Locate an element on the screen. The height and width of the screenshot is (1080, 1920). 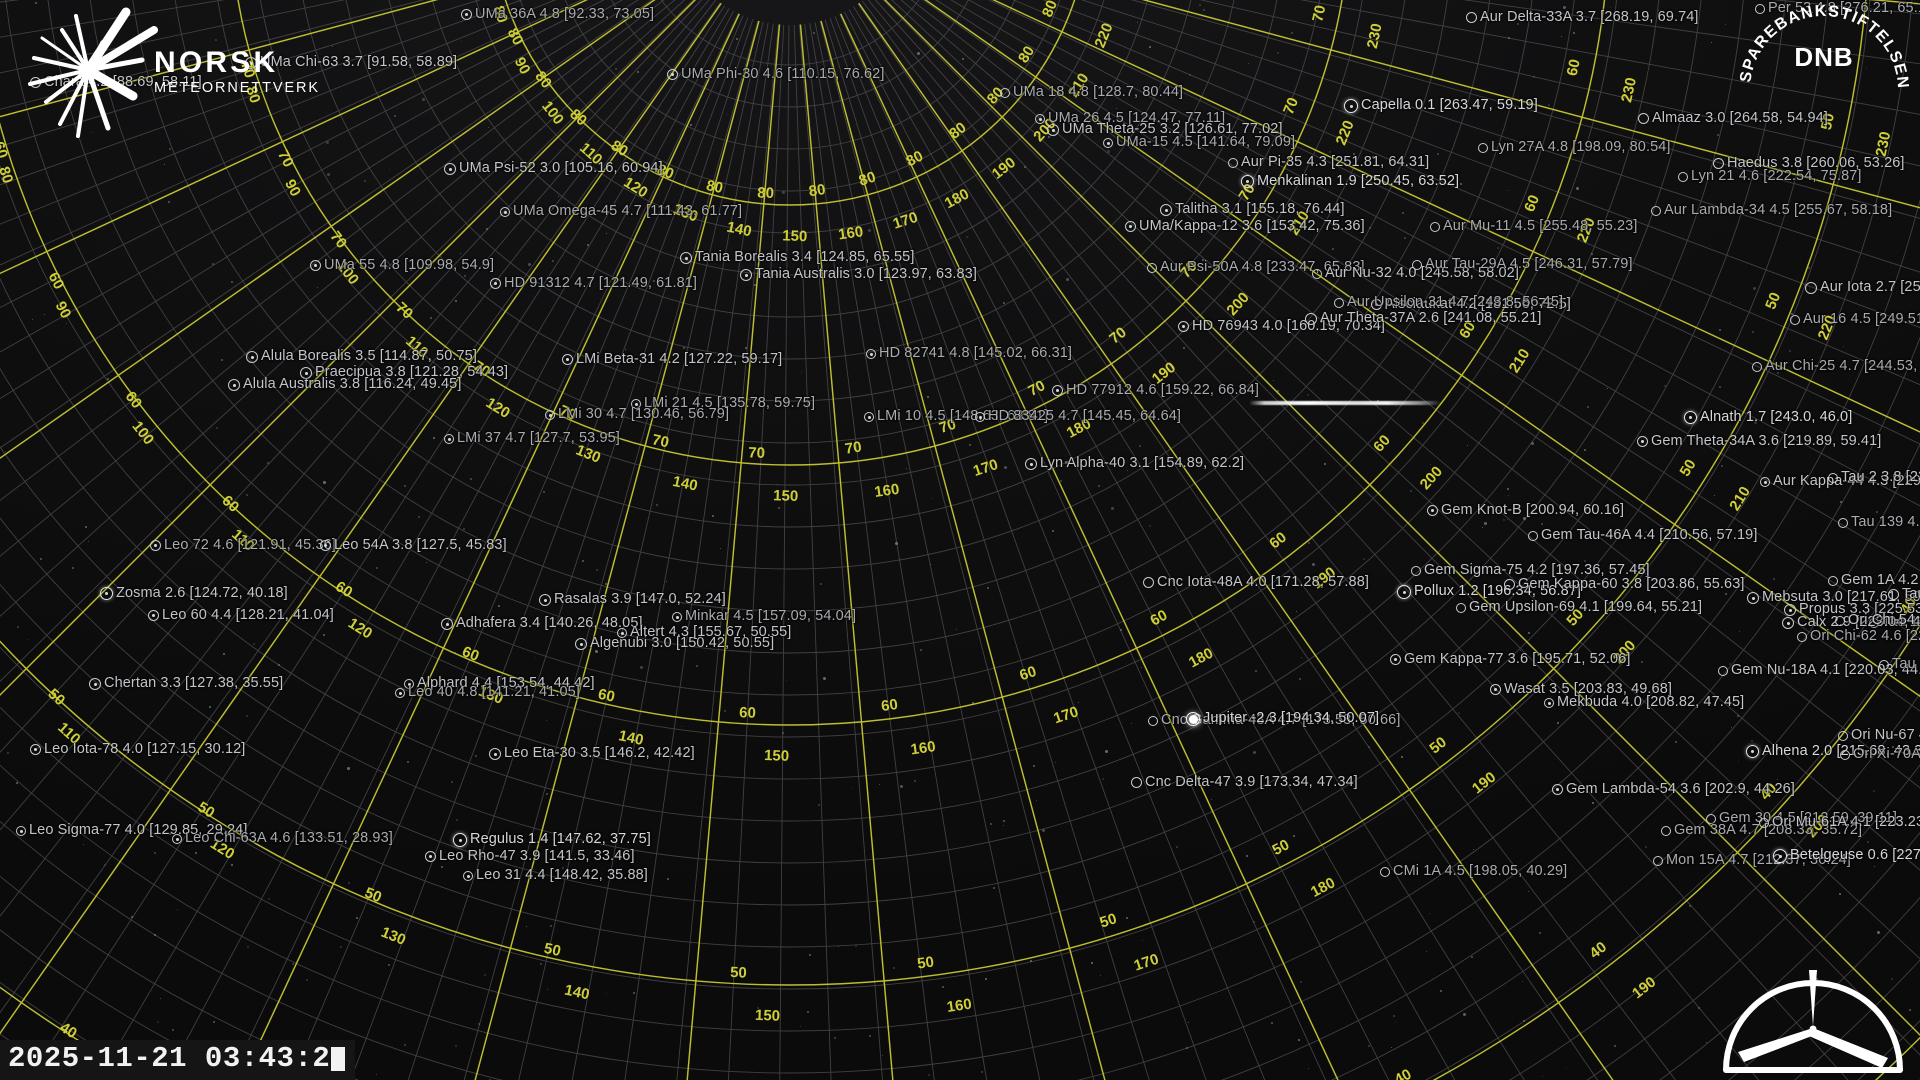
allsky-dome-icon is located at coordinates (1813, 1021).